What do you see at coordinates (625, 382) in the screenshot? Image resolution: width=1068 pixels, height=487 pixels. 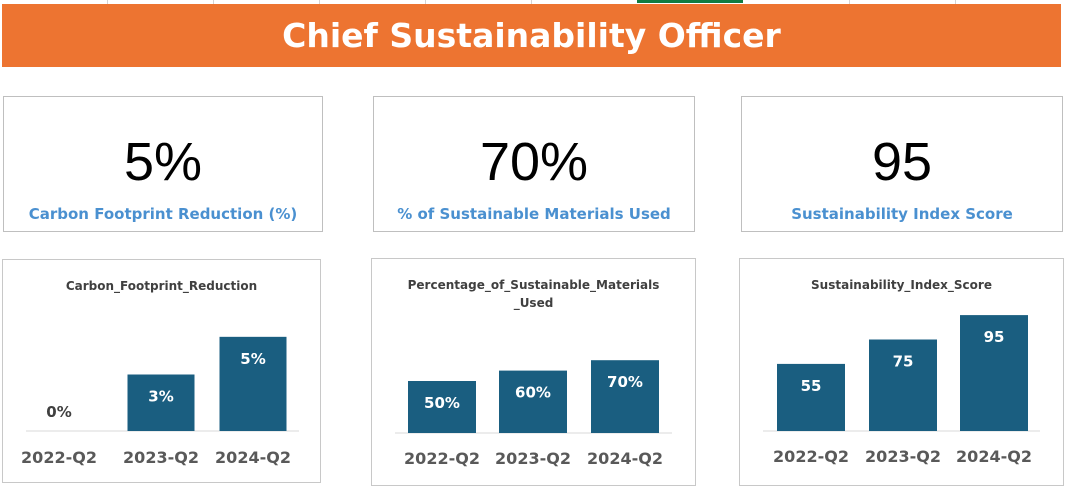 I see `data-label: 70%` at bounding box center [625, 382].